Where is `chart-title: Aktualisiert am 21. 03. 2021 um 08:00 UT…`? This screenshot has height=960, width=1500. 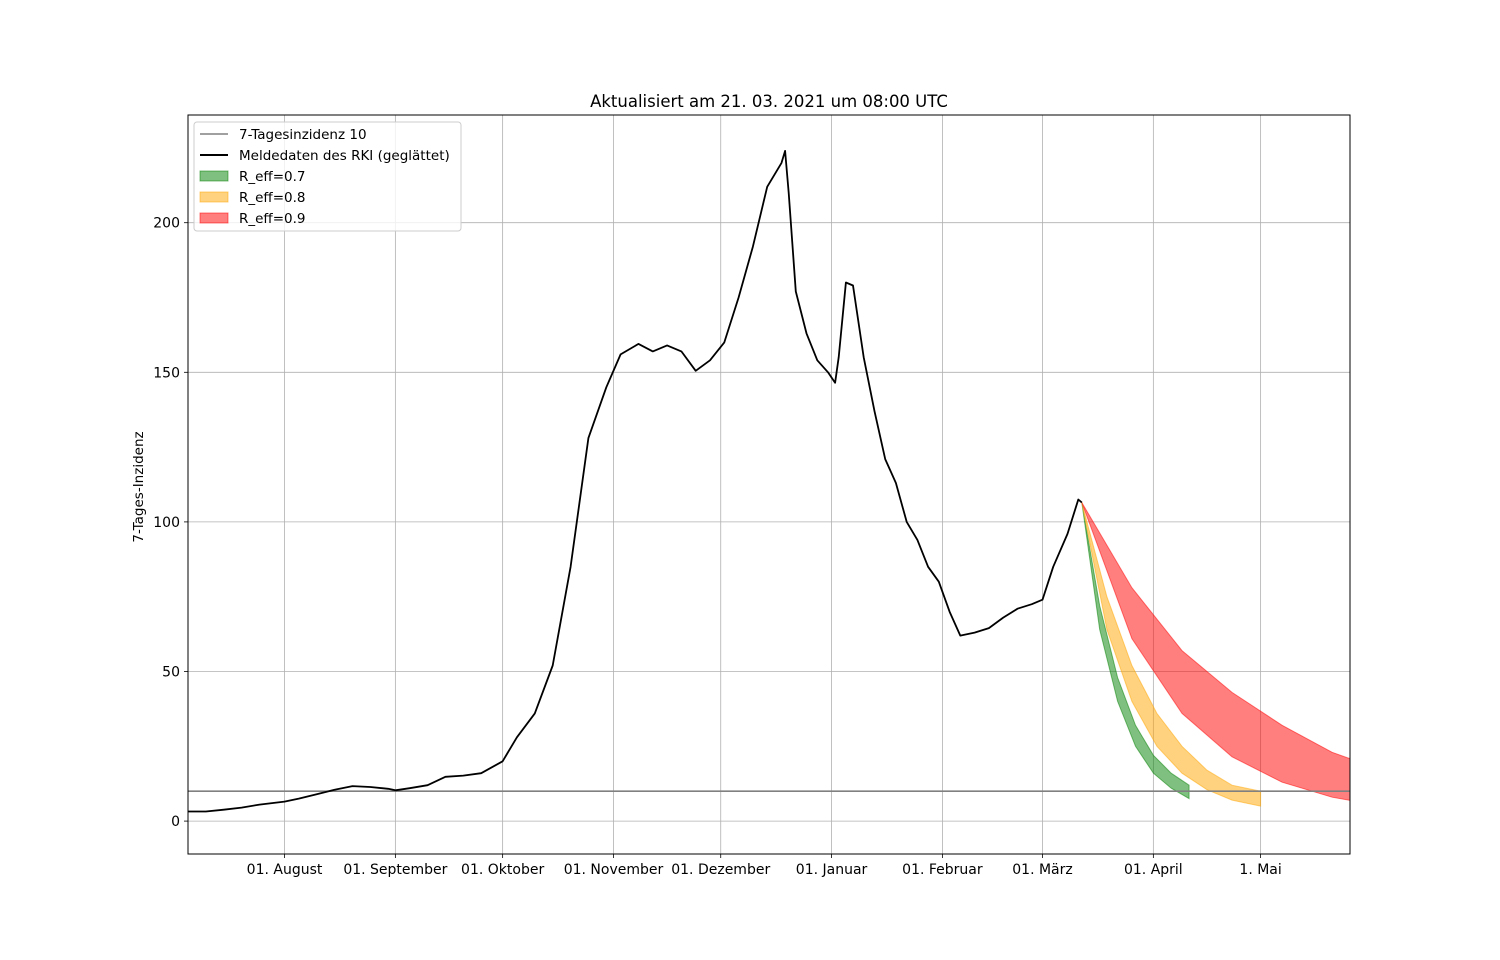
chart-title: Aktualisiert am 21. 03. 2021 um 08:00 UT… is located at coordinates (769, 101).